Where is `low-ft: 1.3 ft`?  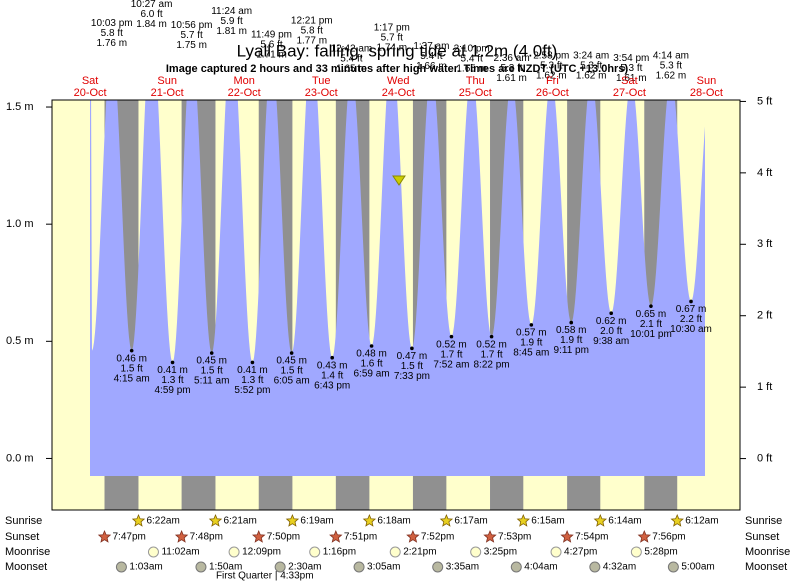 low-ft: 1.3 ft is located at coordinates (172, 380).